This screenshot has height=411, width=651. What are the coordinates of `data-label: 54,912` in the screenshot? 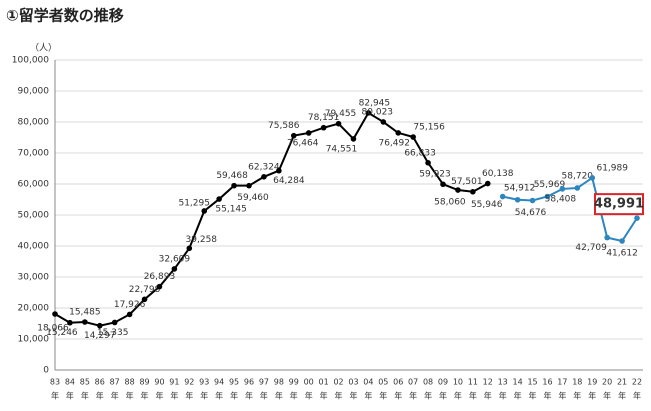 It's located at (520, 188).